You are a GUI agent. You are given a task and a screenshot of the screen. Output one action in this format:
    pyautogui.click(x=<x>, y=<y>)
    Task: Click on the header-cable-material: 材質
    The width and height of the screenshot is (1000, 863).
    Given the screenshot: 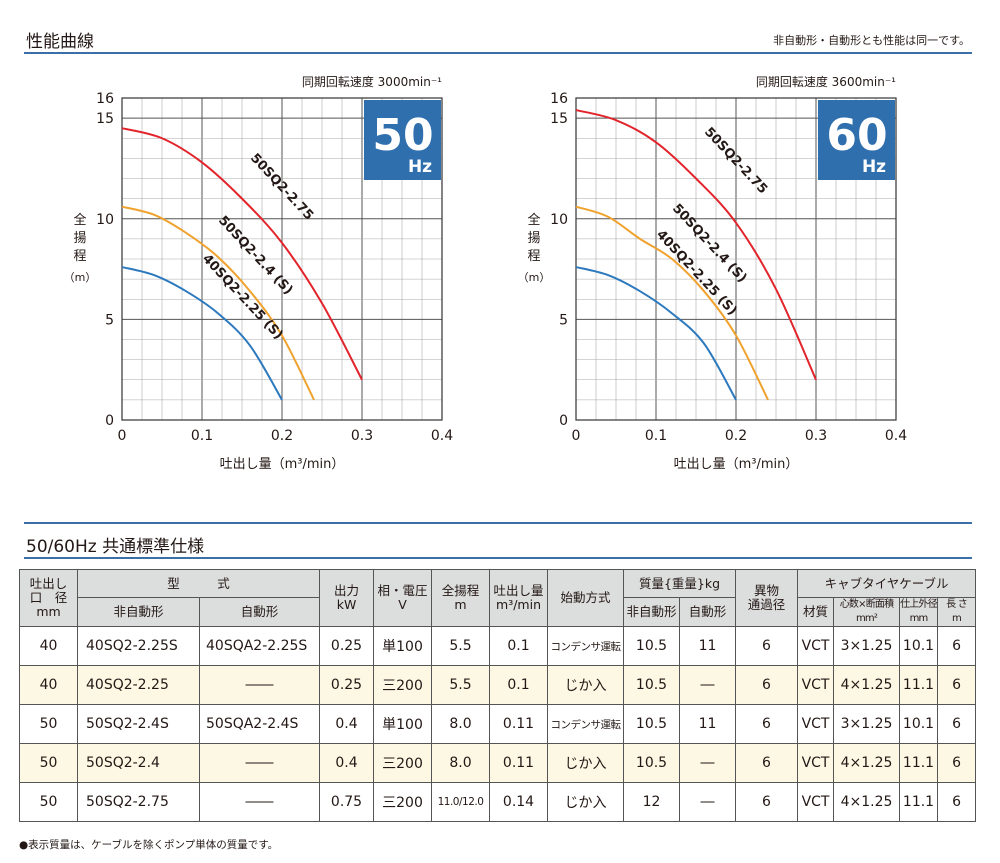 What is the action you would take?
    pyautogui.click(x=816, y=612)
    